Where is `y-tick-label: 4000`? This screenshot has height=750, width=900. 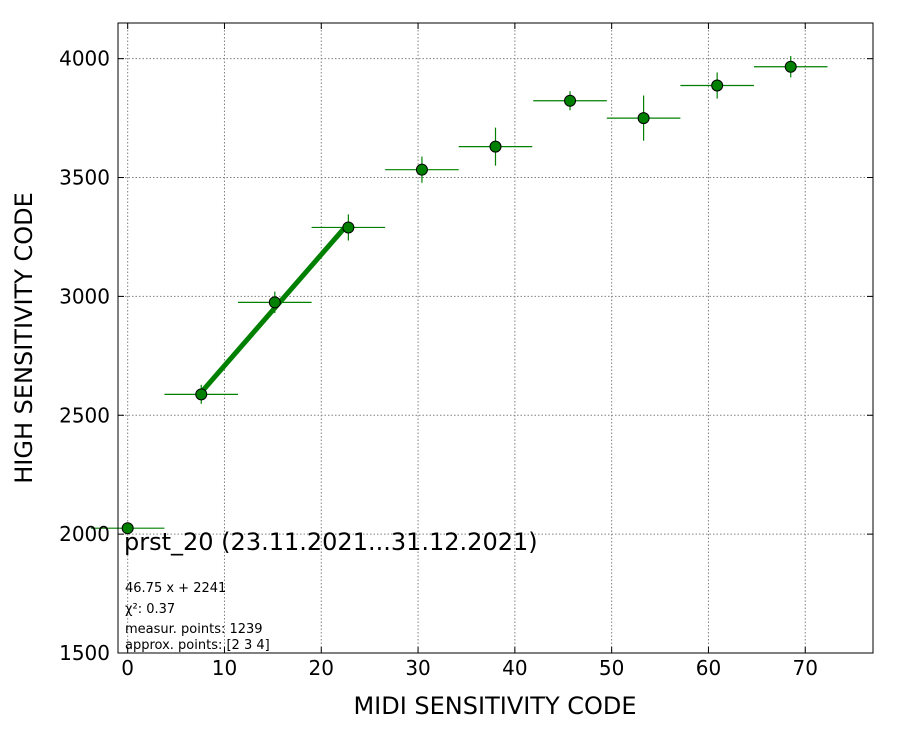 y-tick-label: 4000 is located at coordinates (84, 59).